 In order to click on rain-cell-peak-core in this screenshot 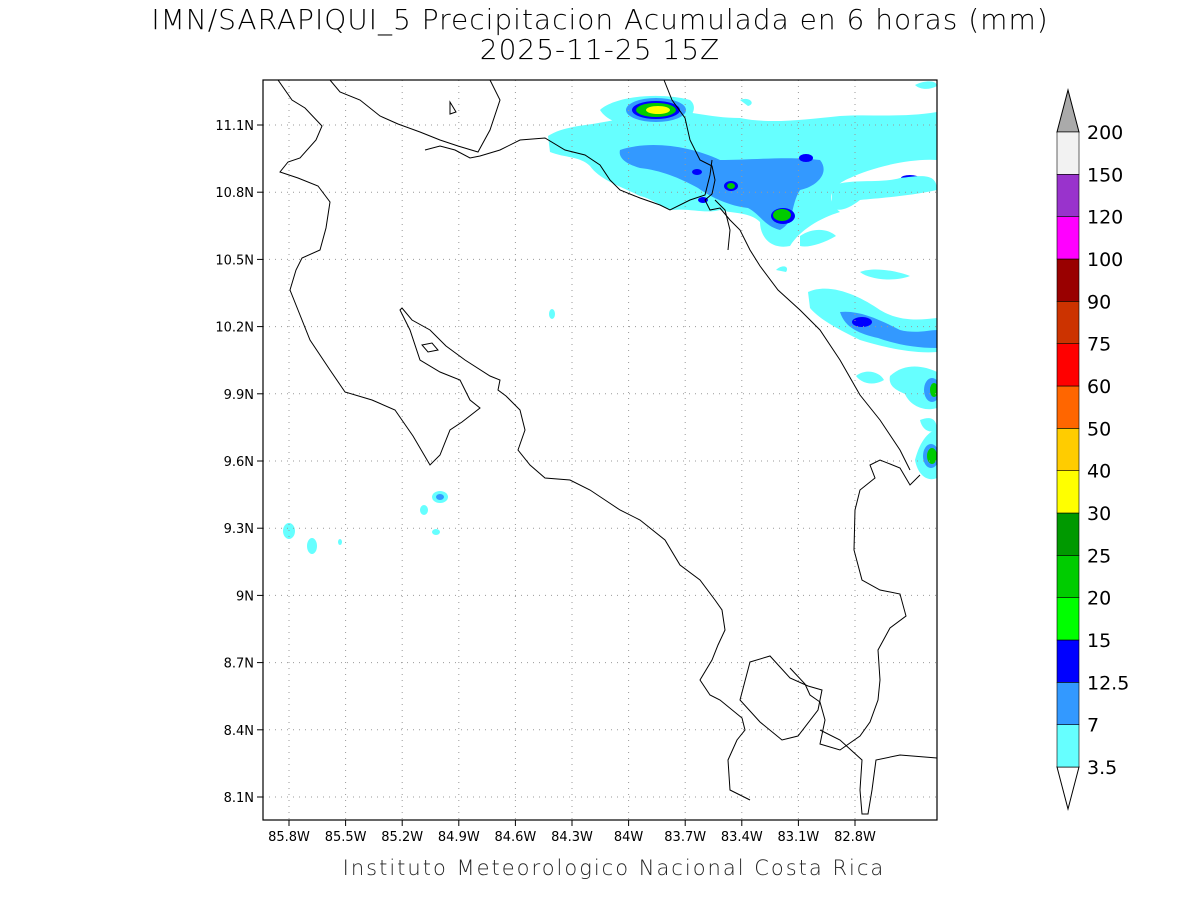, I will do `click(658, 110)`.